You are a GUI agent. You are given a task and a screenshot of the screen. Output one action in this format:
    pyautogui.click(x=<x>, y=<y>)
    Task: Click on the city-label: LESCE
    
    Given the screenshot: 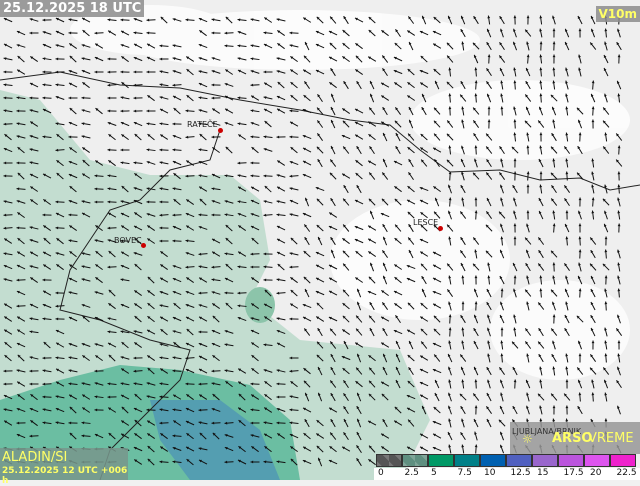 What is the action you would take?
    pyautogui.click(x=425, y=222)
    